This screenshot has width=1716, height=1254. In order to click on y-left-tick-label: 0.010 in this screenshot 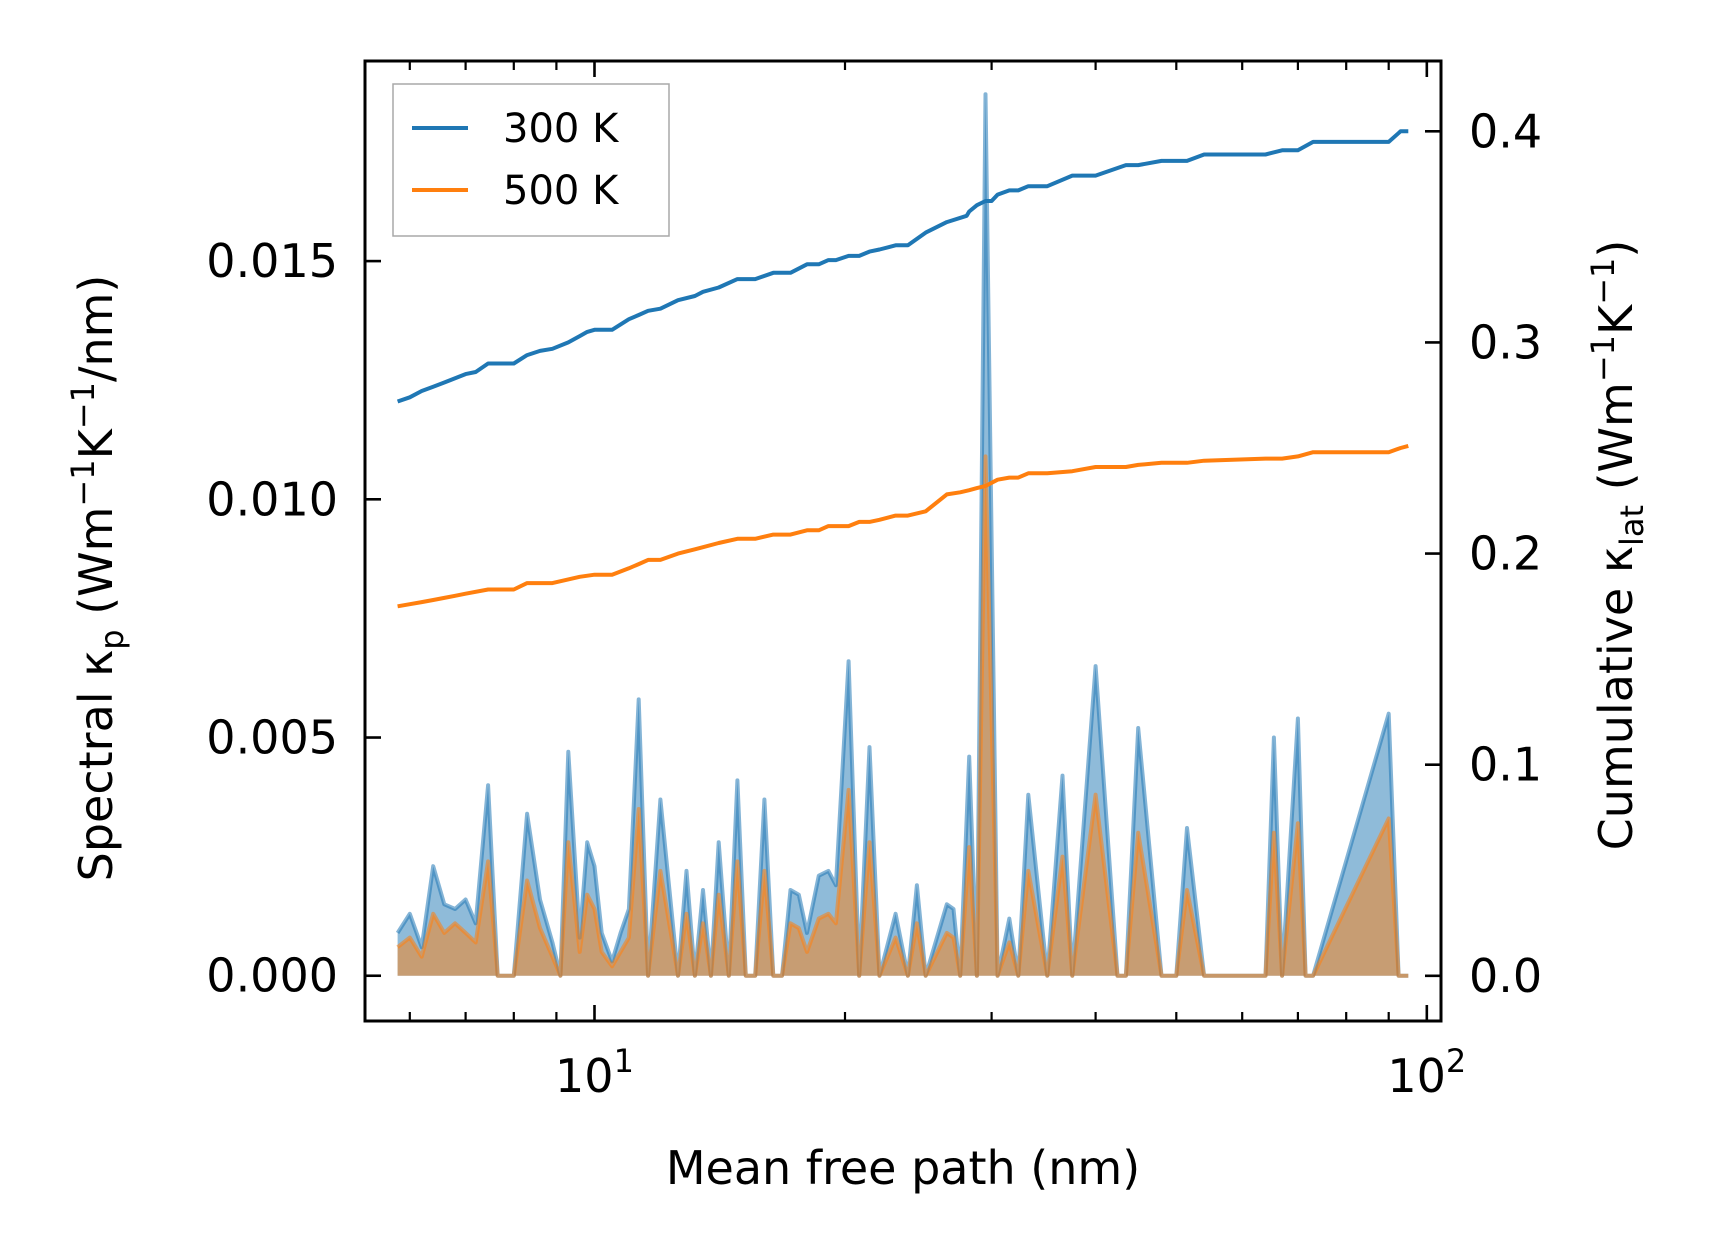, I will do `click(272, 499)`.